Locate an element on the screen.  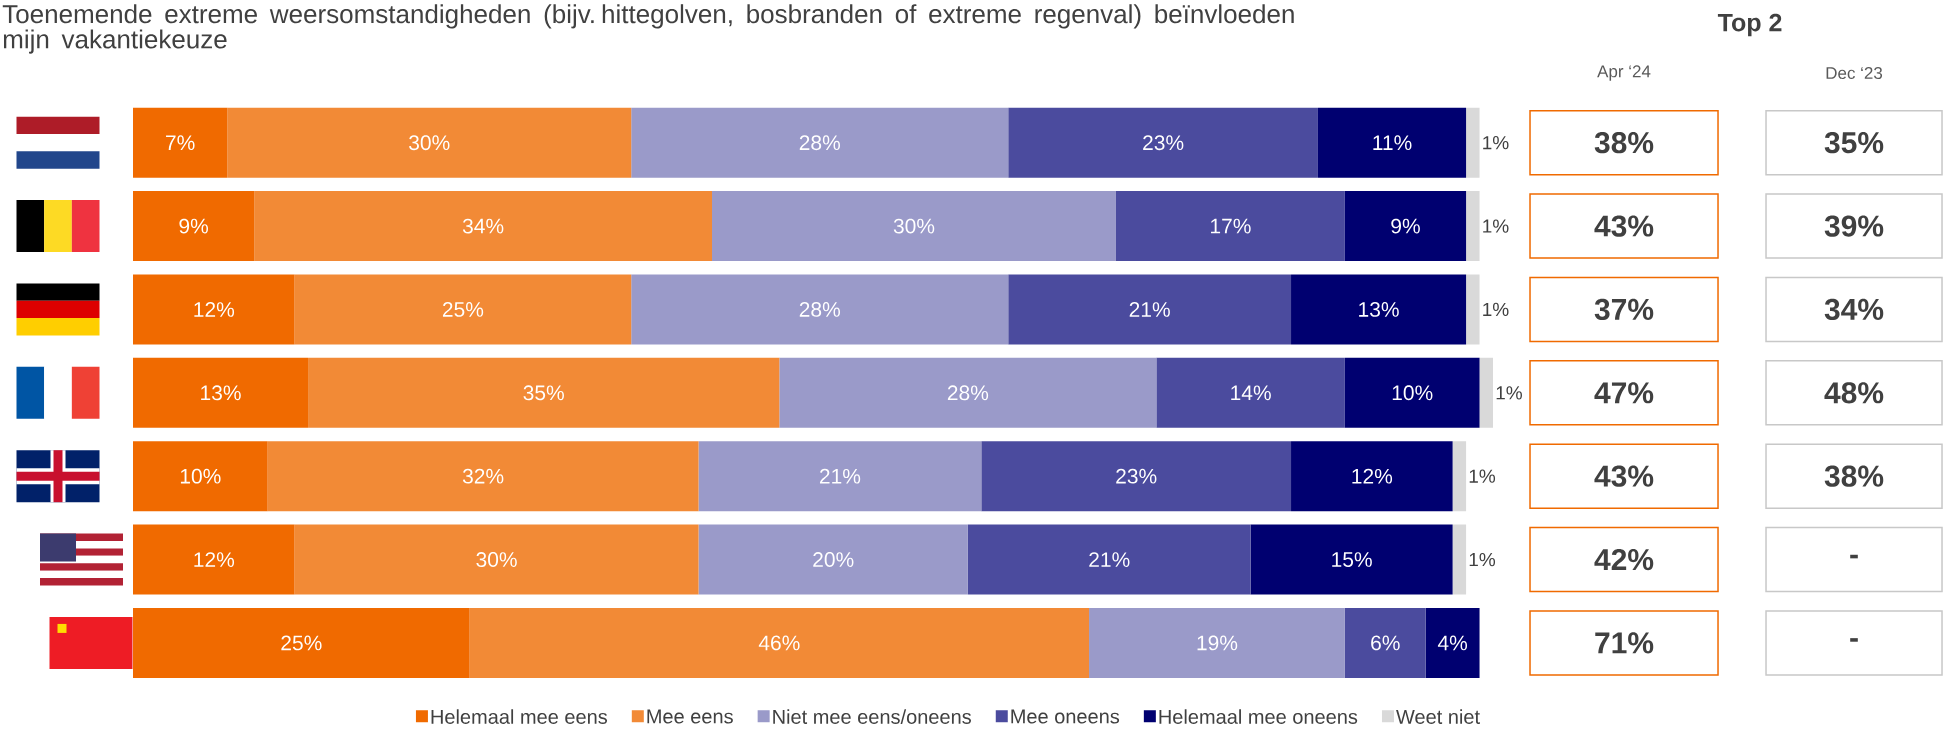
data-label: 7% is located at coordinates (180, 143).